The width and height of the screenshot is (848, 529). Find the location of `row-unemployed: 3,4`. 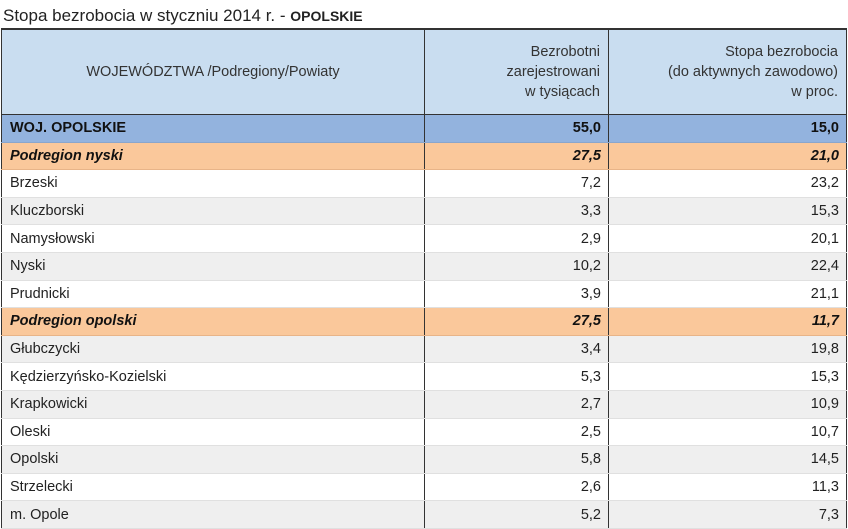

row-unemployed: 3,4 is located at coordinates (516, 349).